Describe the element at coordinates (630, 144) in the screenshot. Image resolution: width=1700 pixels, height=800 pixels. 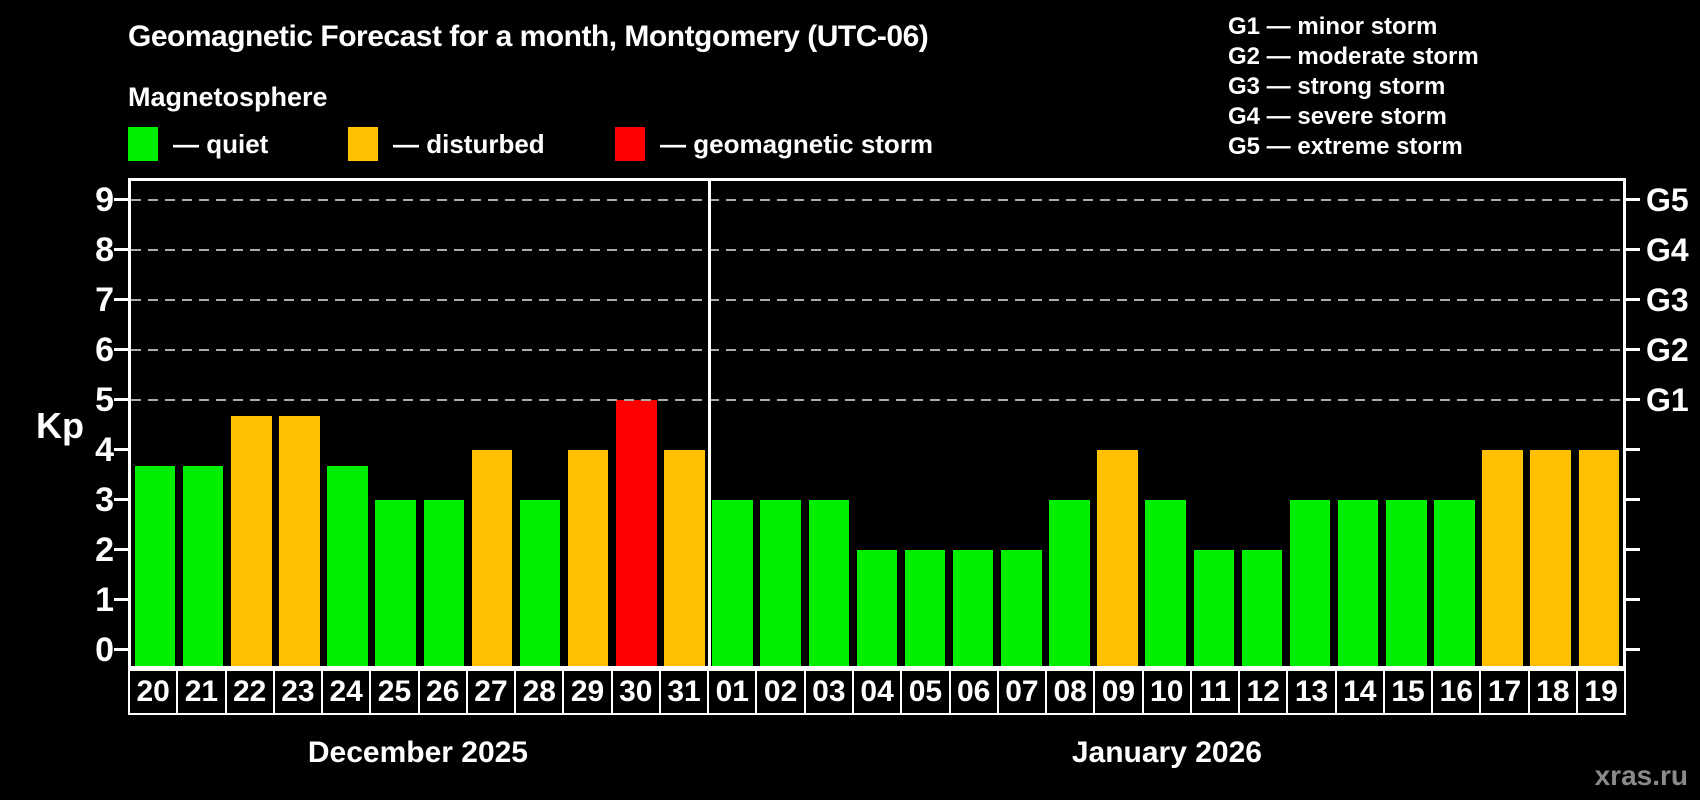
I see `storm-color-swatch` at that location.